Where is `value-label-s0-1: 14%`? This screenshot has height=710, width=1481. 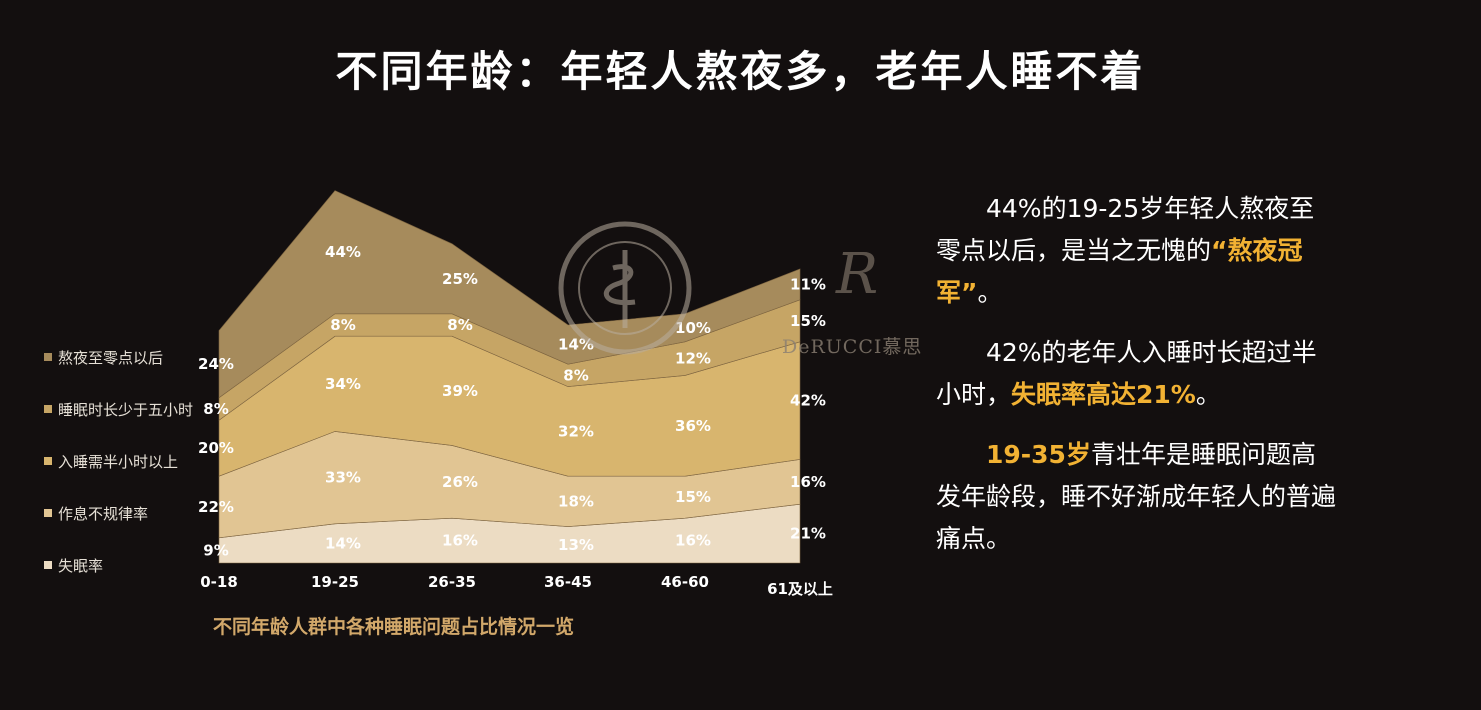 value-label-s0-1: 14% is located at coordinates (343, 543).